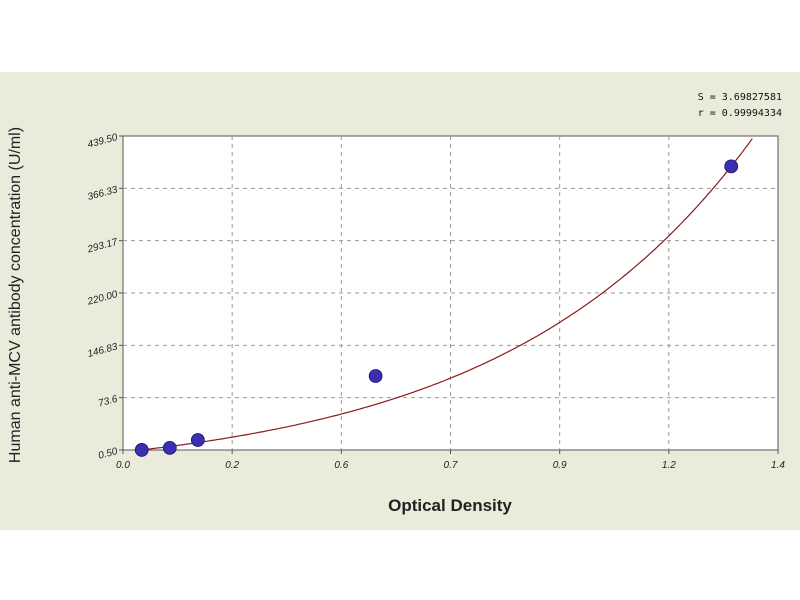 Image resolution: width=800 pixels, height=600 pixels. Describe the element at coordinates (102, 246) in the screenshot. I see `y-tick-label: 293.17` at that location.